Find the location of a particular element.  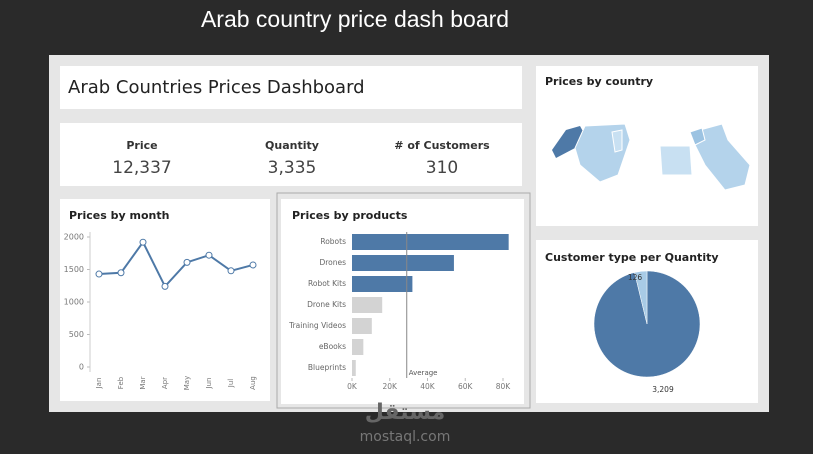

kpi-label: Quantity is located at coordinates (292, 145).